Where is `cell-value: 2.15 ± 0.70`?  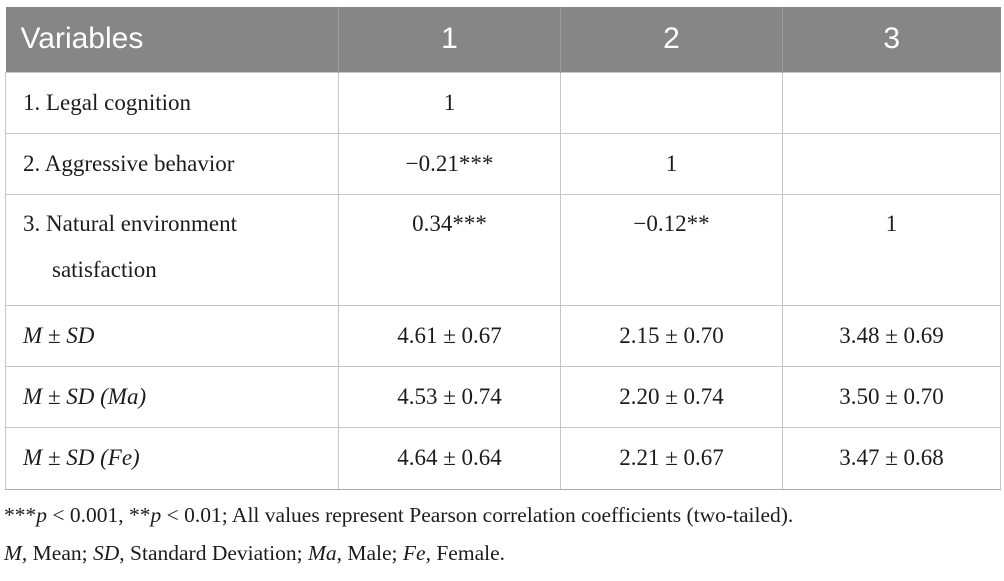
cell-value: 2.15 ± 0.70 is located at coordinates (671, 335).